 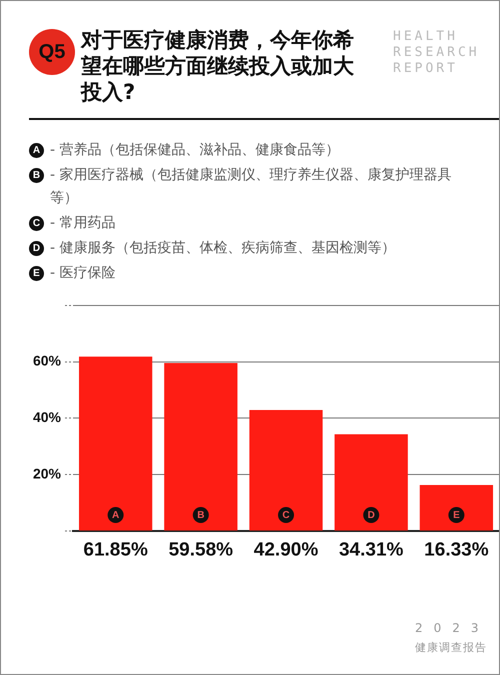 What do you see at coordinates (47, 360) in the screenshot?
I see `y-tick-label: 60%` at bounding box center [47, 360].